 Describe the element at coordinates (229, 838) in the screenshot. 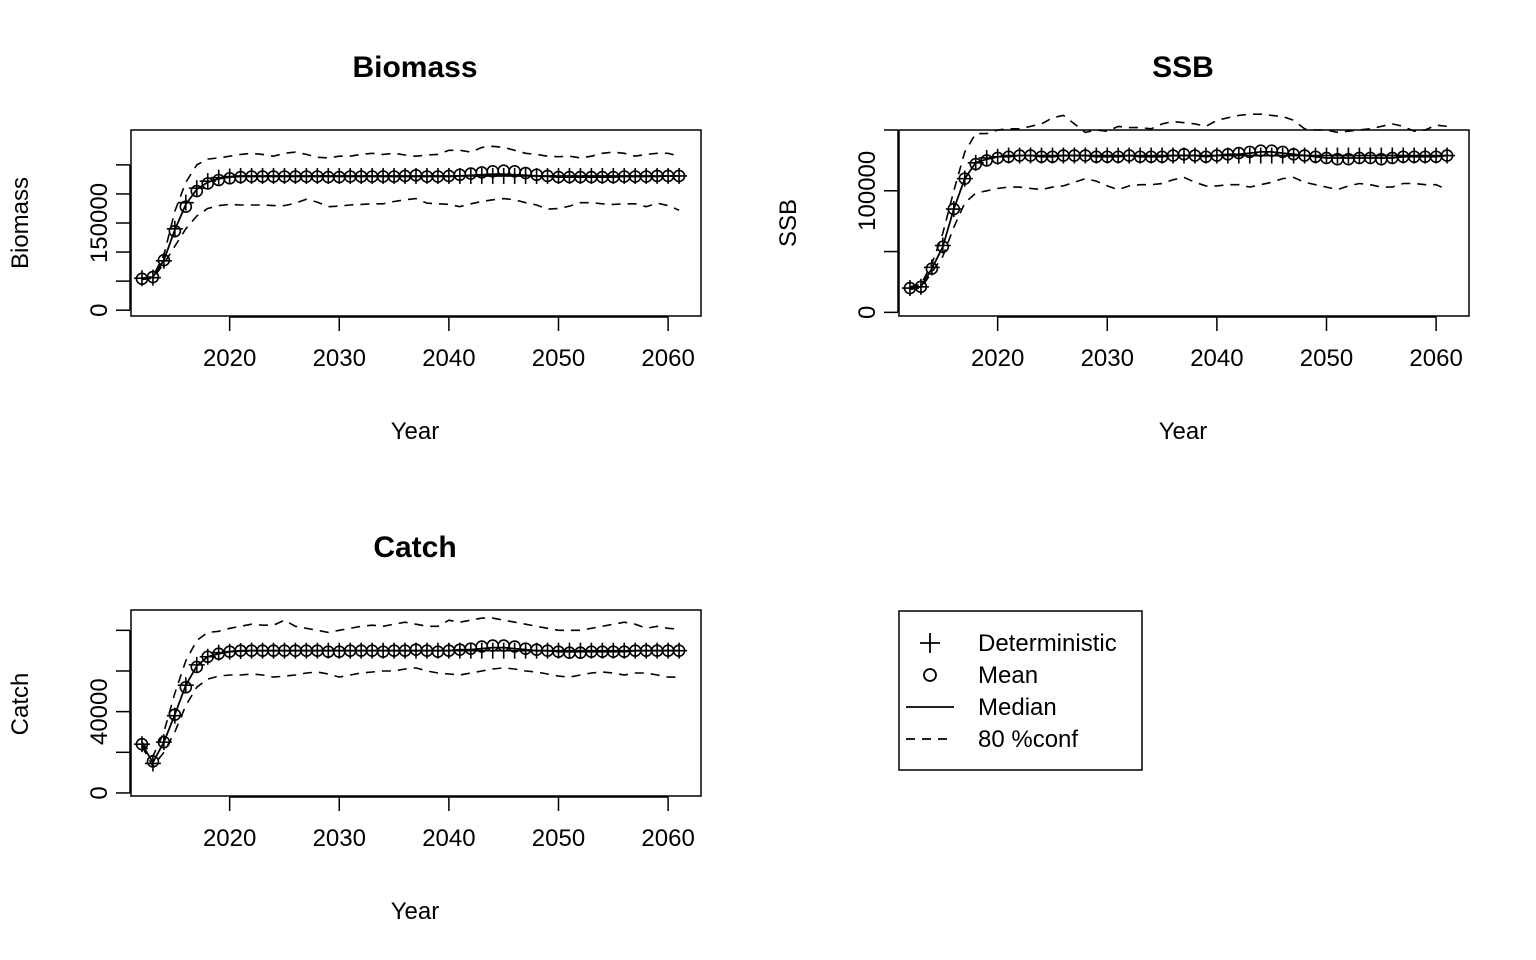

I see `catch-x-tick-label: 2020` at that location.